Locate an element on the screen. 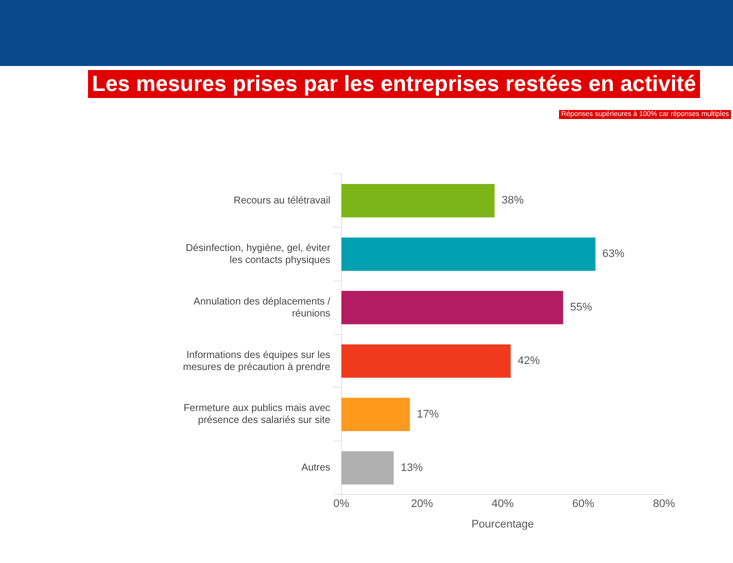 The height and width of the screenshot is (563, 733). y-tick-label: Informations des équipes sur les mesures de précaution à prendre is located at coordinates (256, 361).